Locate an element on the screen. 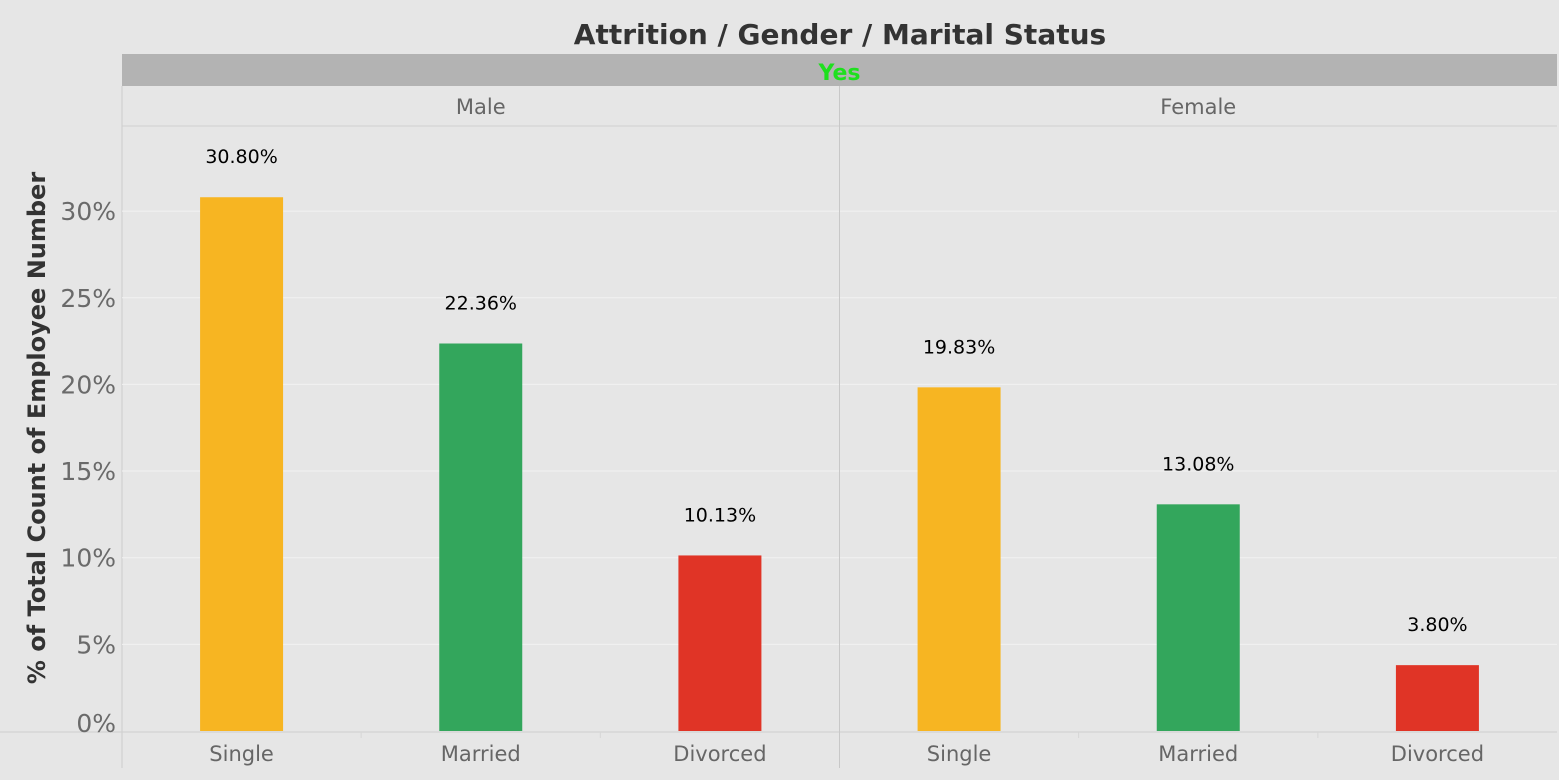 This screenshot has height=780, width=1559. data-label: 10.13% is located at coordinates (720, 515).